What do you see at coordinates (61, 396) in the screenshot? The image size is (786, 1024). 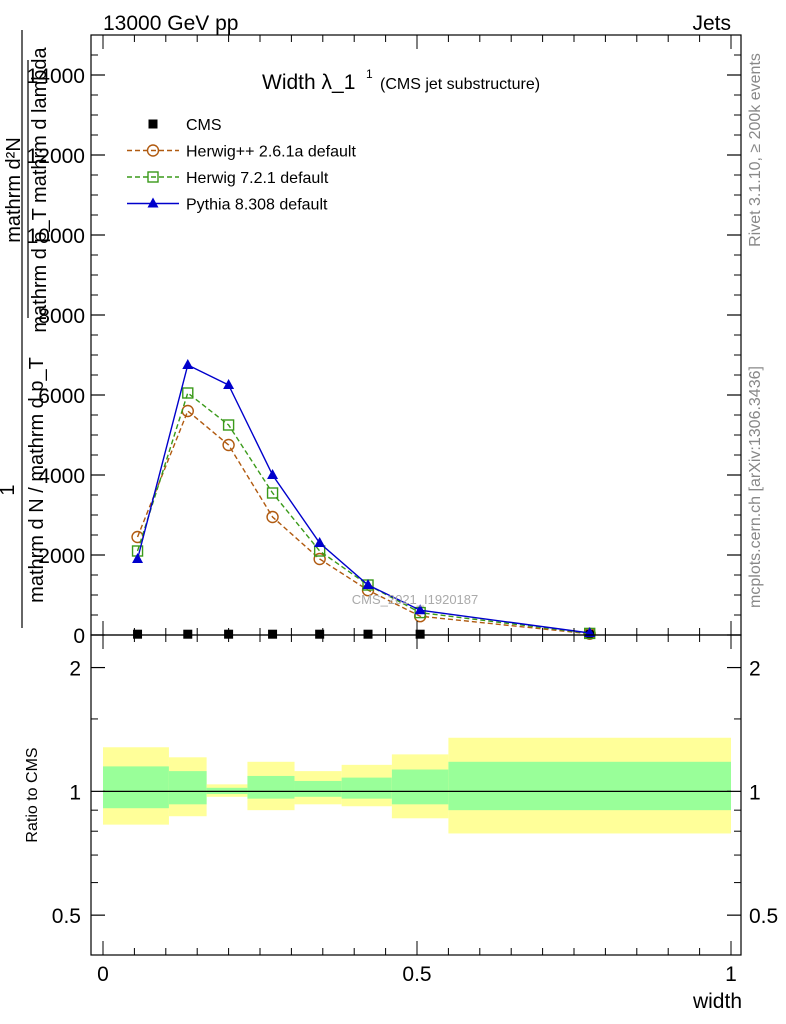 I see `main-y-tick-label: 6000` at bounding box center [61, 396].